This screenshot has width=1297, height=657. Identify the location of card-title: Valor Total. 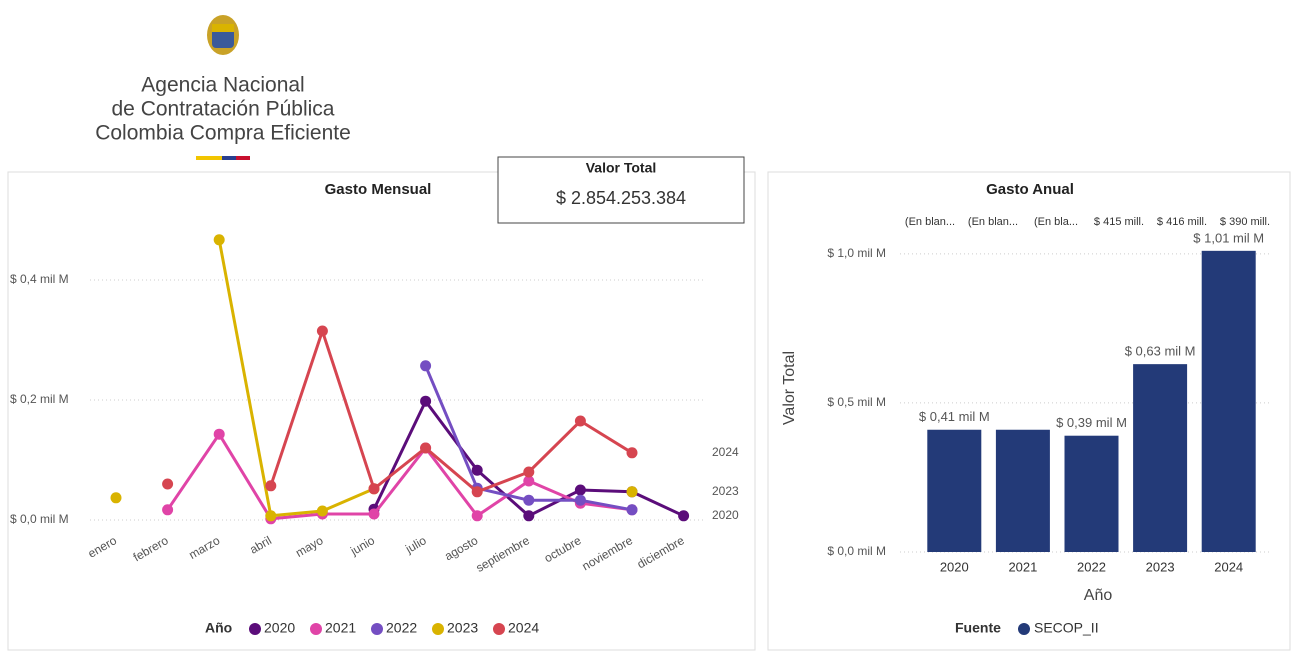
(621, 168).